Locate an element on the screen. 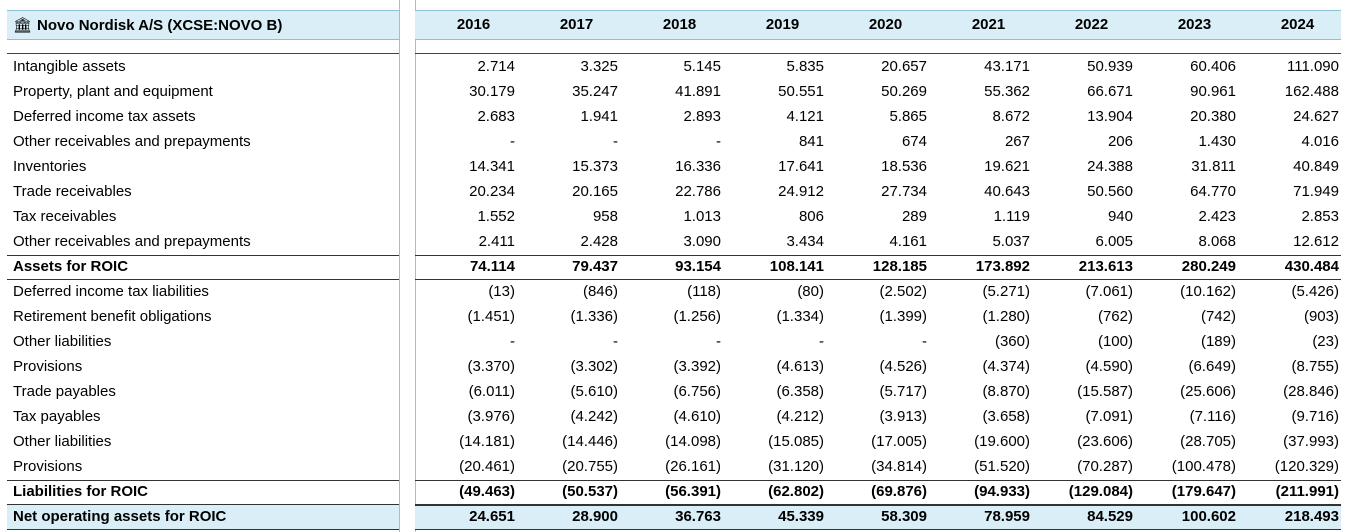 The image size is (1348, 532). cell-value: 8.672 is located at coordinates (1011, 116).